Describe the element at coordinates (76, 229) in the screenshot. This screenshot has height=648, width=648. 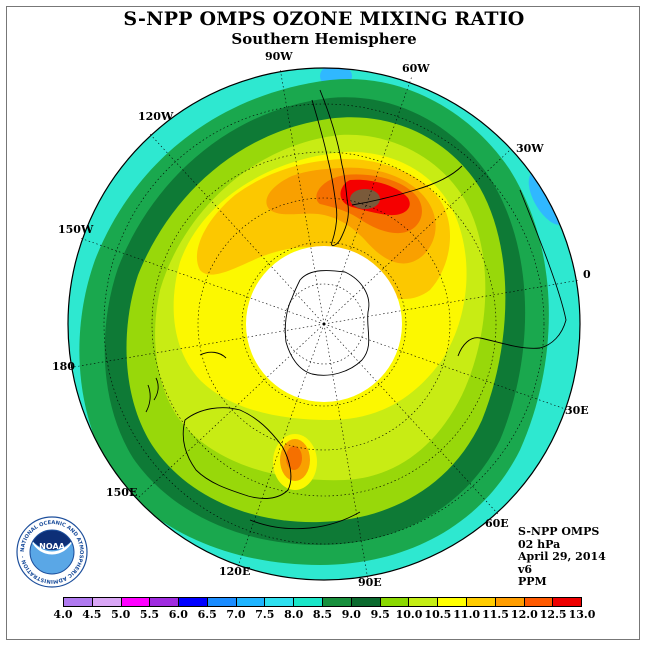
I see `lon-label-150w: 150W` at that location.